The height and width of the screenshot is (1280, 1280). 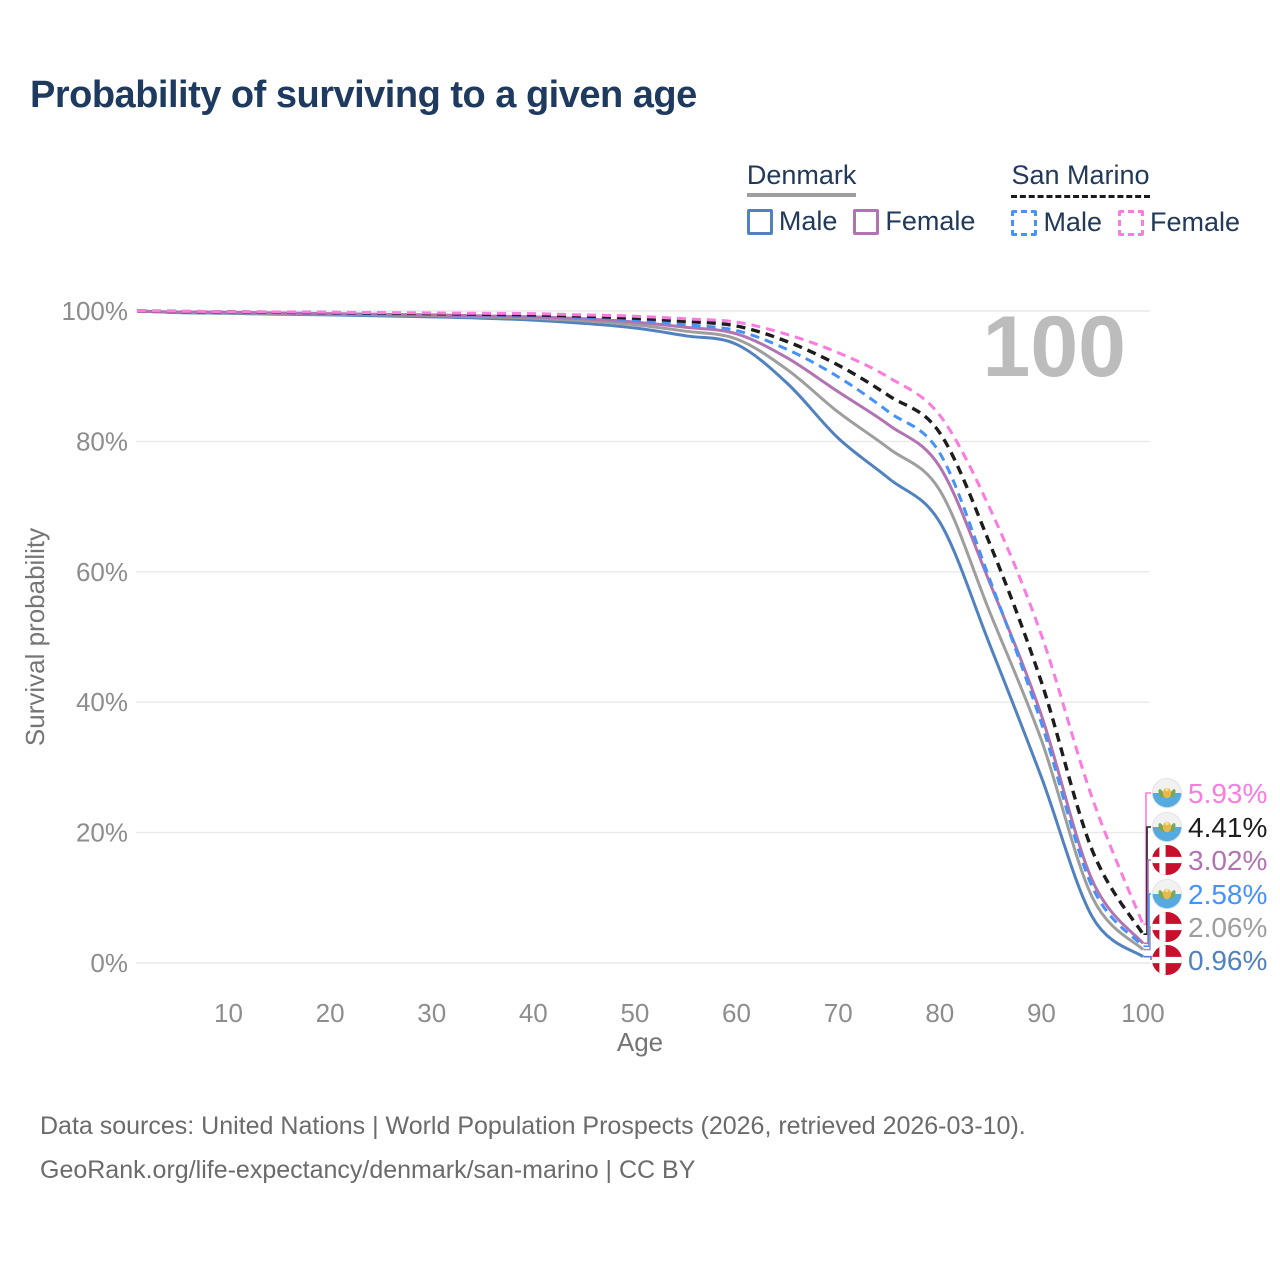 I want to click on end-label-value-denmark-total: 2.06%, so click(x=1227, y=927).